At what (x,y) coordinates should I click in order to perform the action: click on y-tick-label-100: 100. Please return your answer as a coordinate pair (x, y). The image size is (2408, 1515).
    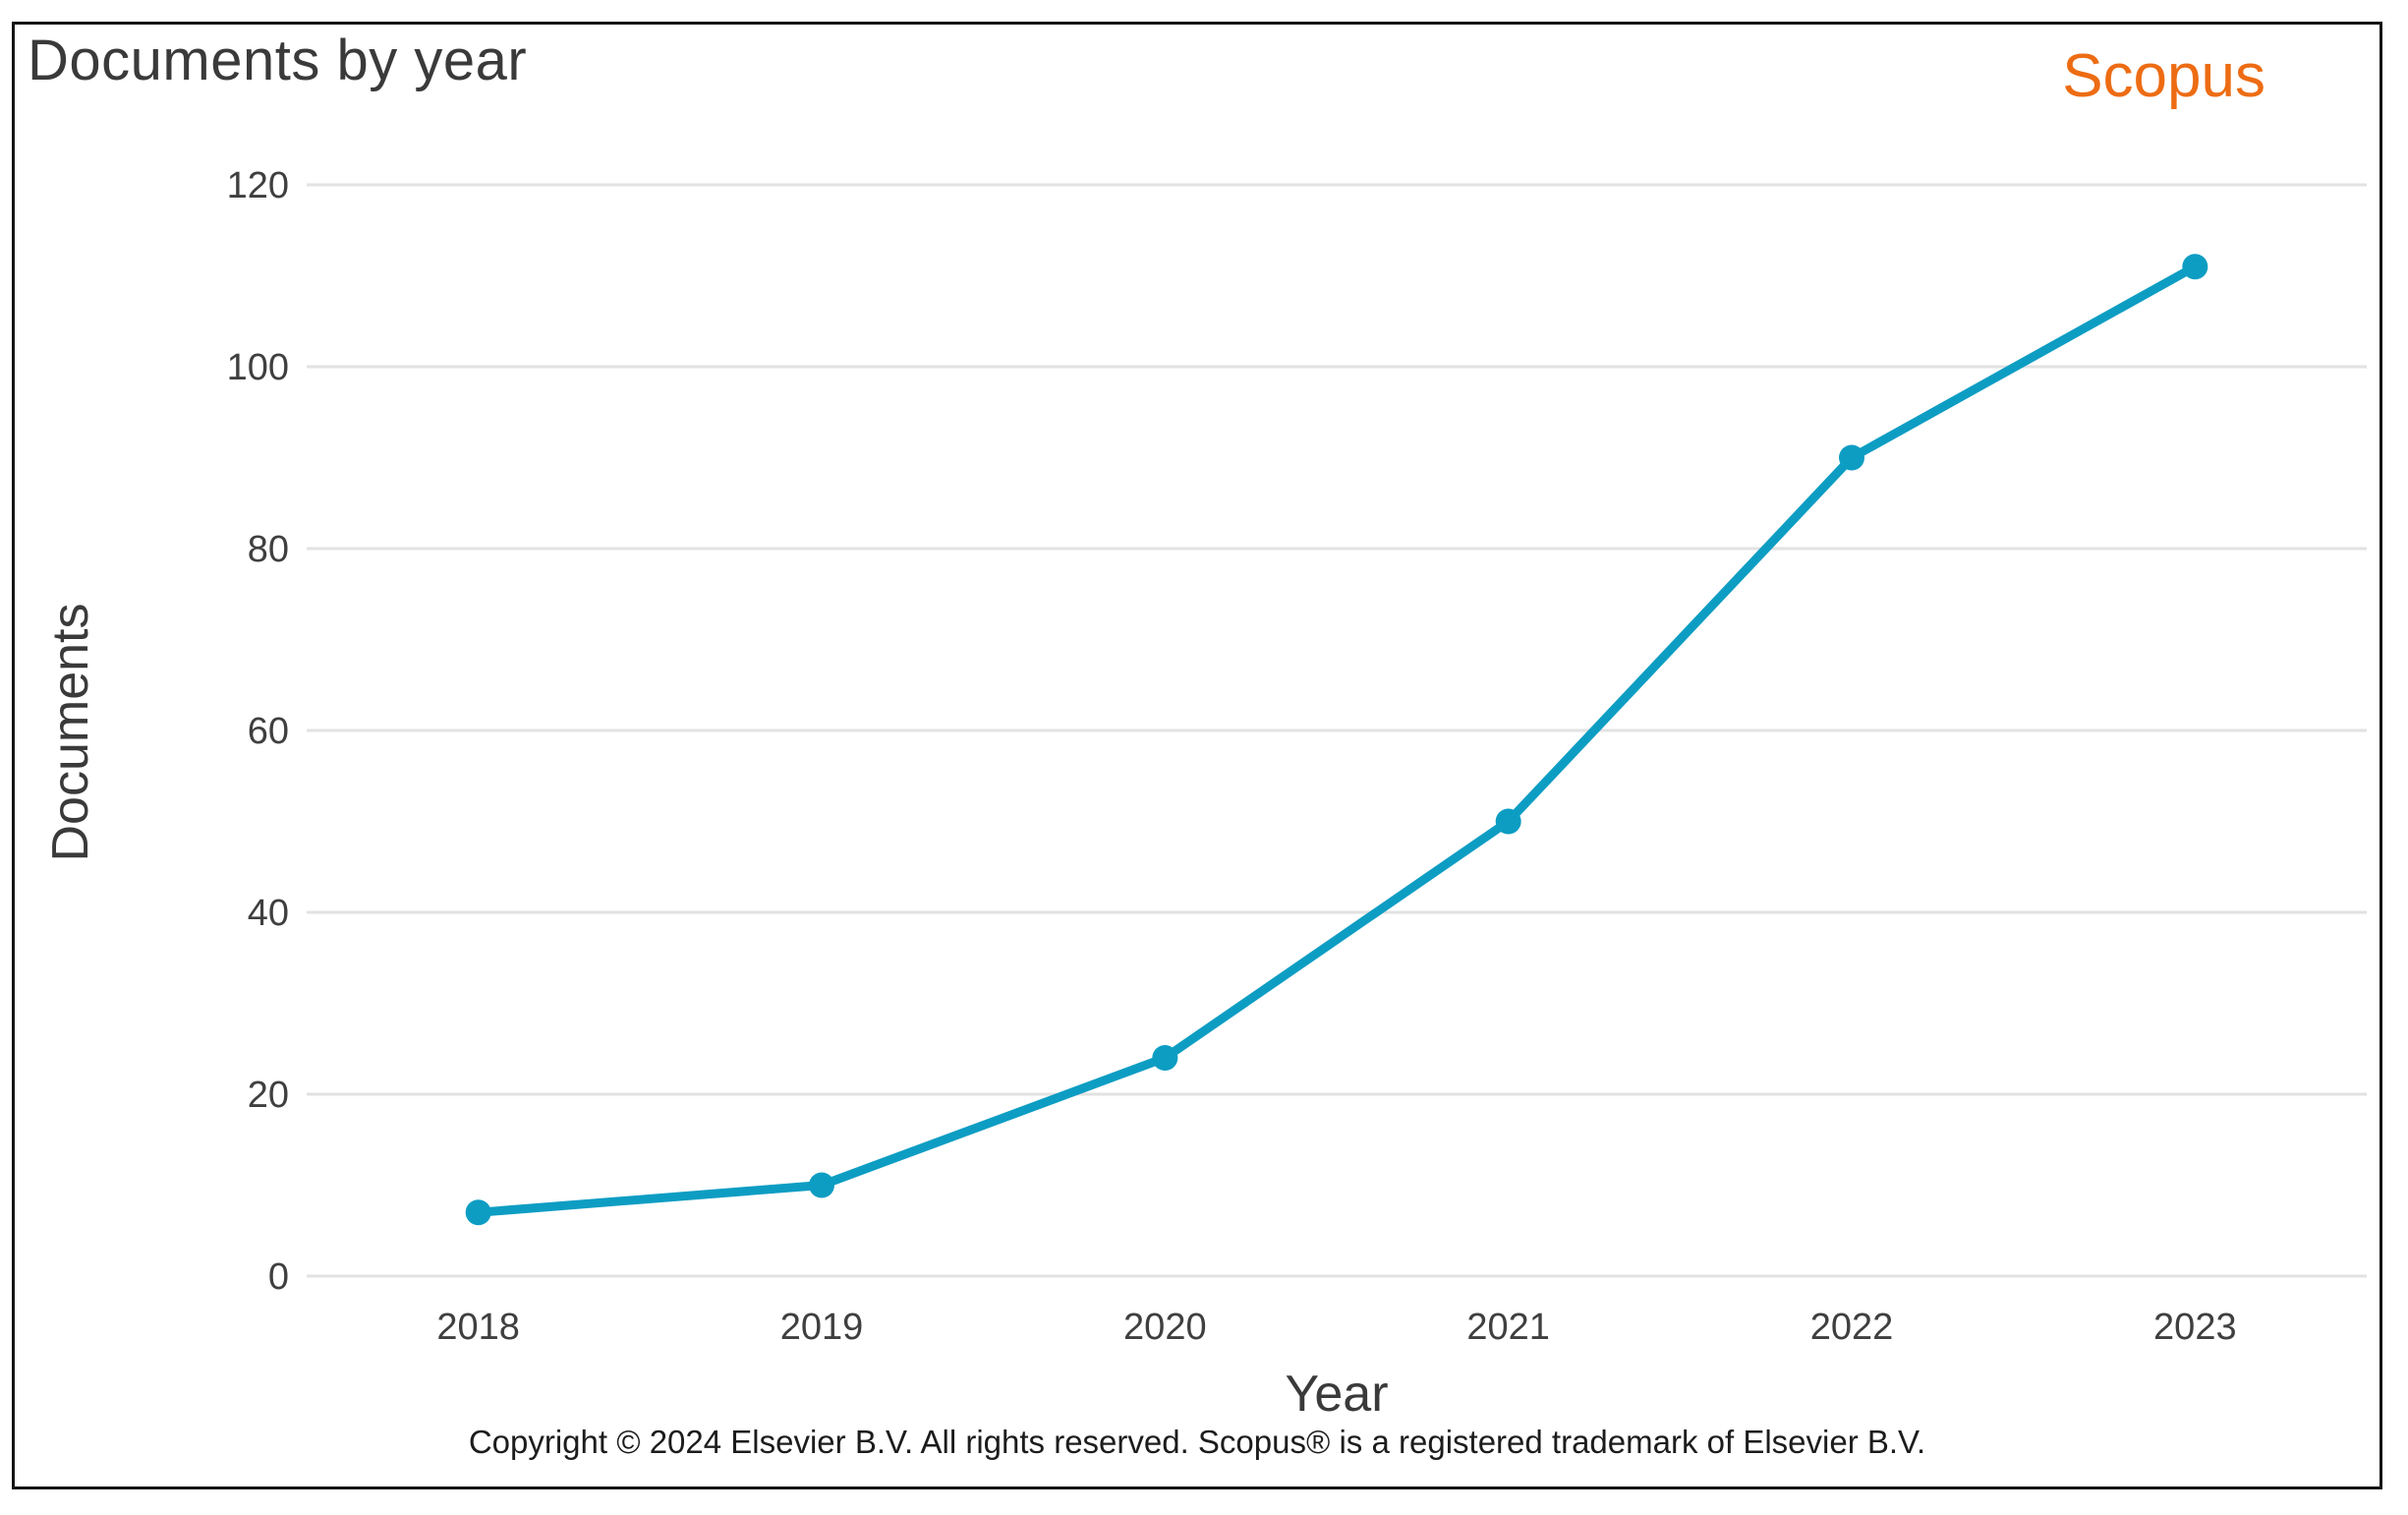
    Looking at the image, I should click on (258, 367).